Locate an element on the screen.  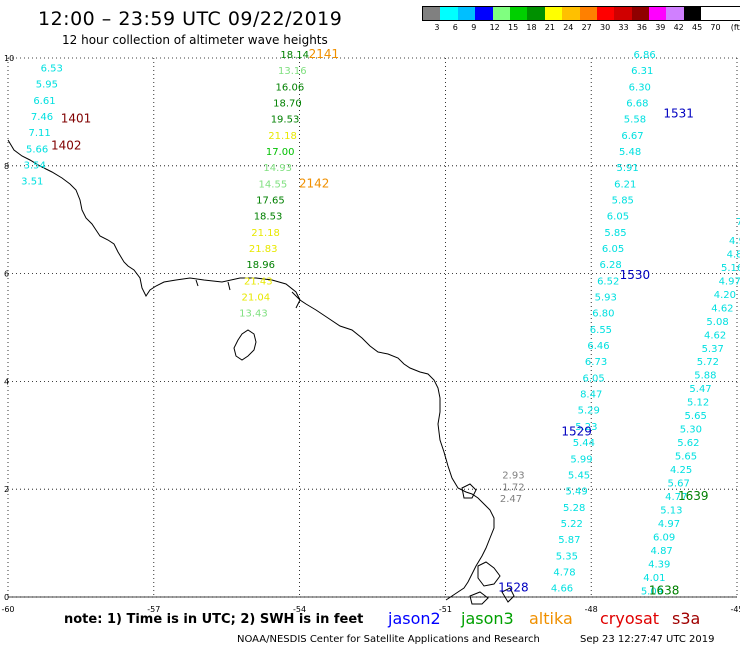
swh-value: 21.18 is located at coordinates (282, 136).